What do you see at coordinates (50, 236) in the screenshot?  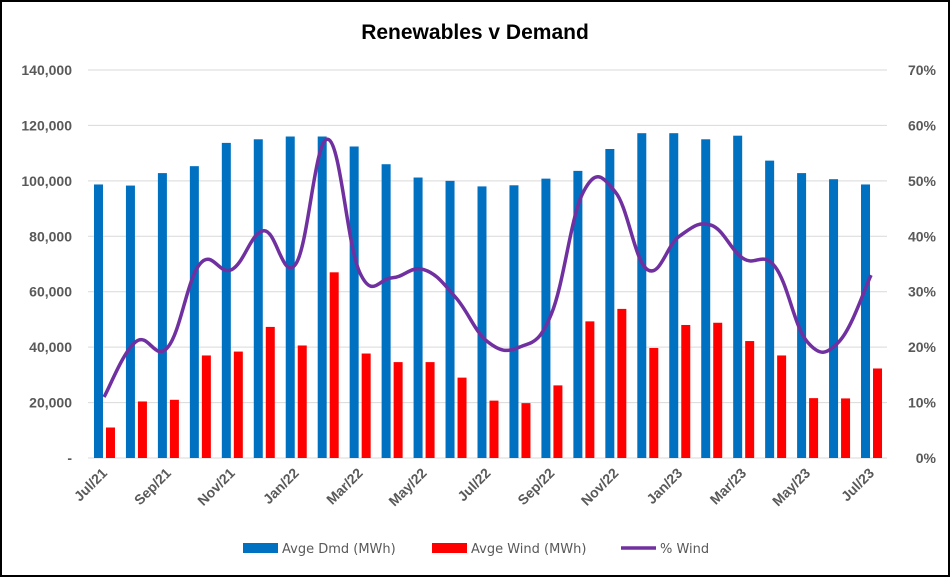 I see `left-tick-label: 80,000` at bounding box center [50, 236].